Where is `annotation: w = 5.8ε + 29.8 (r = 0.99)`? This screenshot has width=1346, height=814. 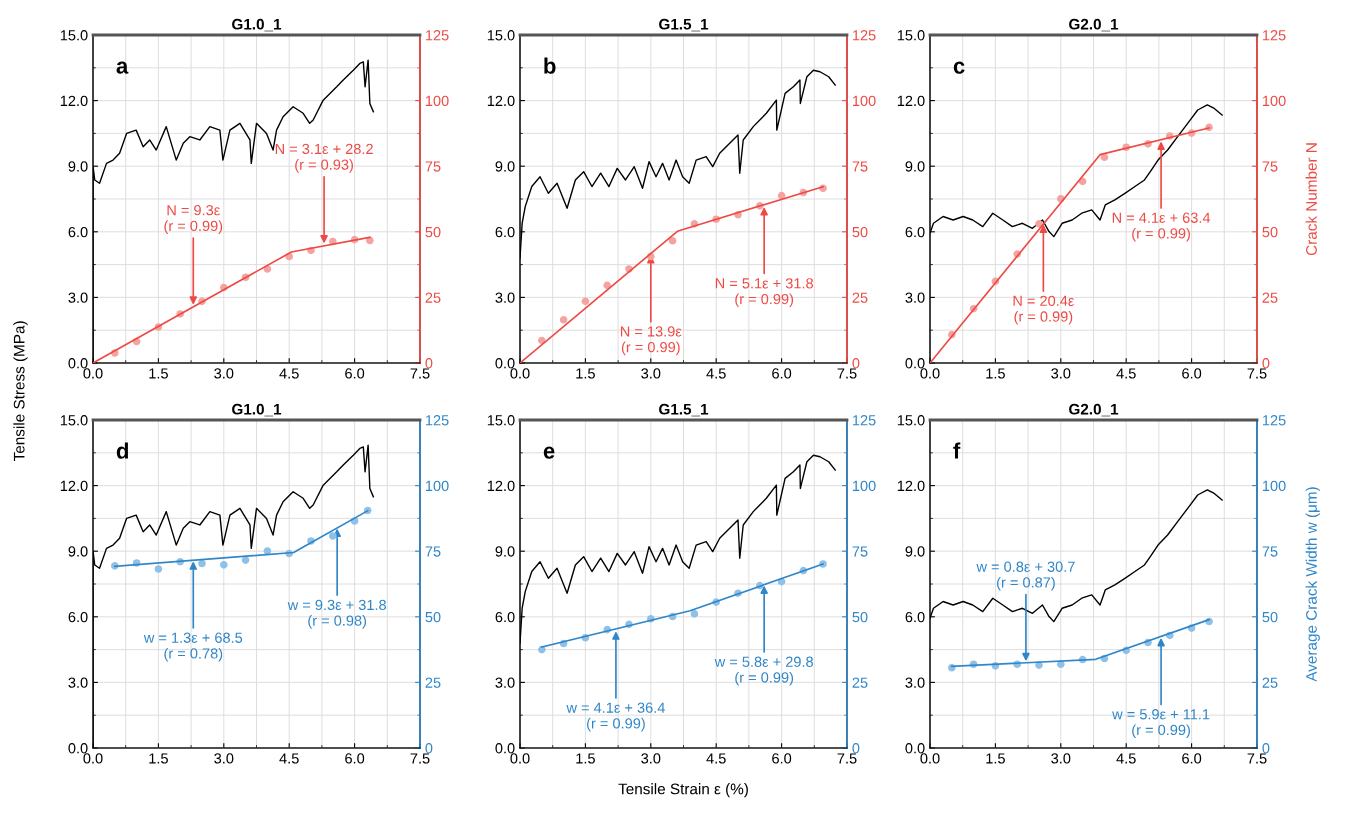
annotation: w = 5.8ε + 29.8 (r = 0.99) is located at coordinates (763, 671).